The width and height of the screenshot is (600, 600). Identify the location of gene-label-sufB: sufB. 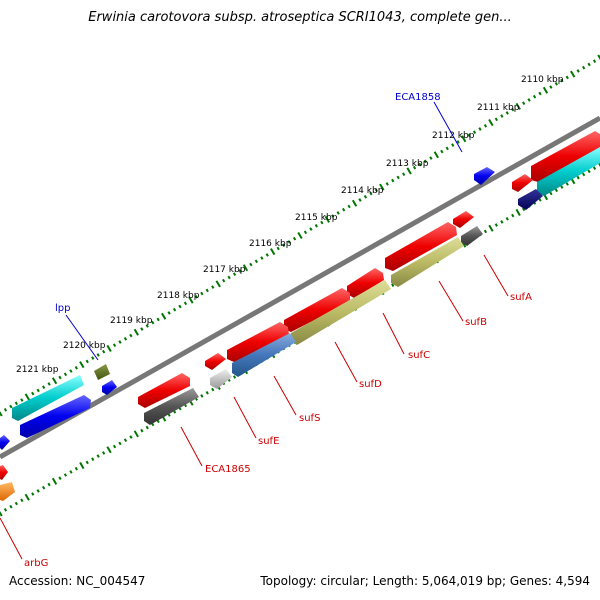
(476, 322).